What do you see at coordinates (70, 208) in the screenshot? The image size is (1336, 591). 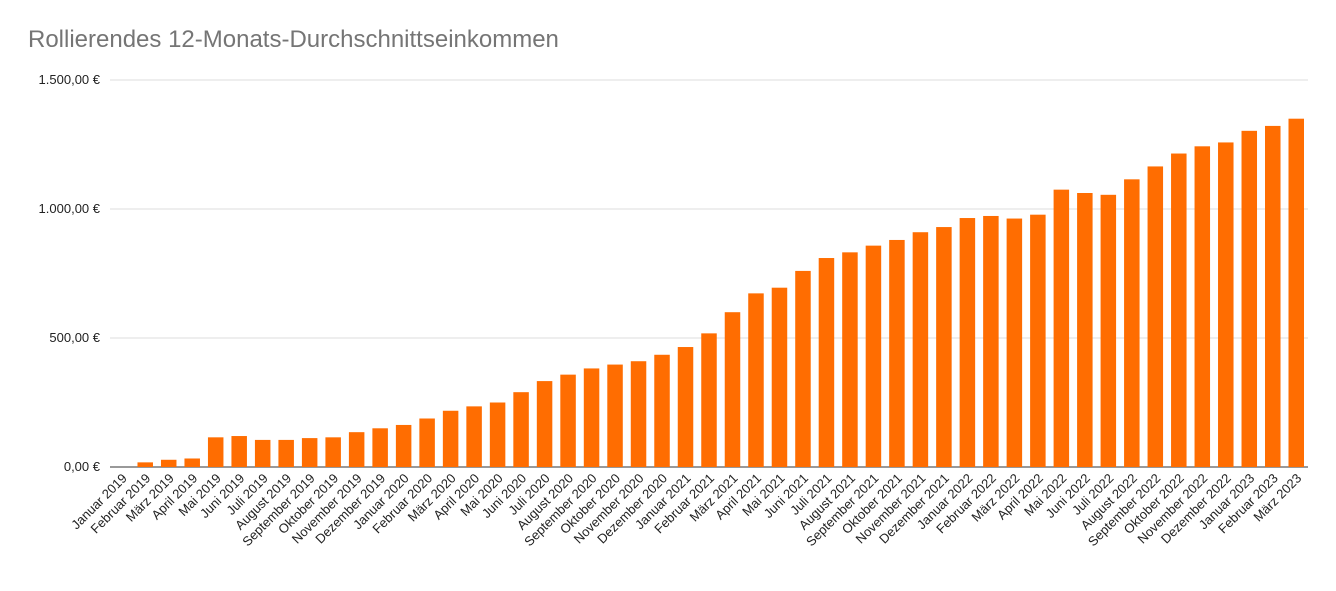 I see `y-tick-label: 1.000,00 €` at bounding box center [70, 208].